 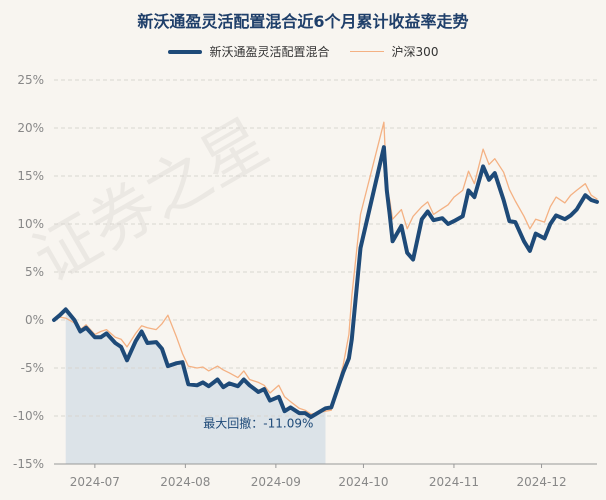 I want to click on chart-title: 新沃通盈灵活配置混合近6个月累计收益率走势, so click(x=303, y=21).